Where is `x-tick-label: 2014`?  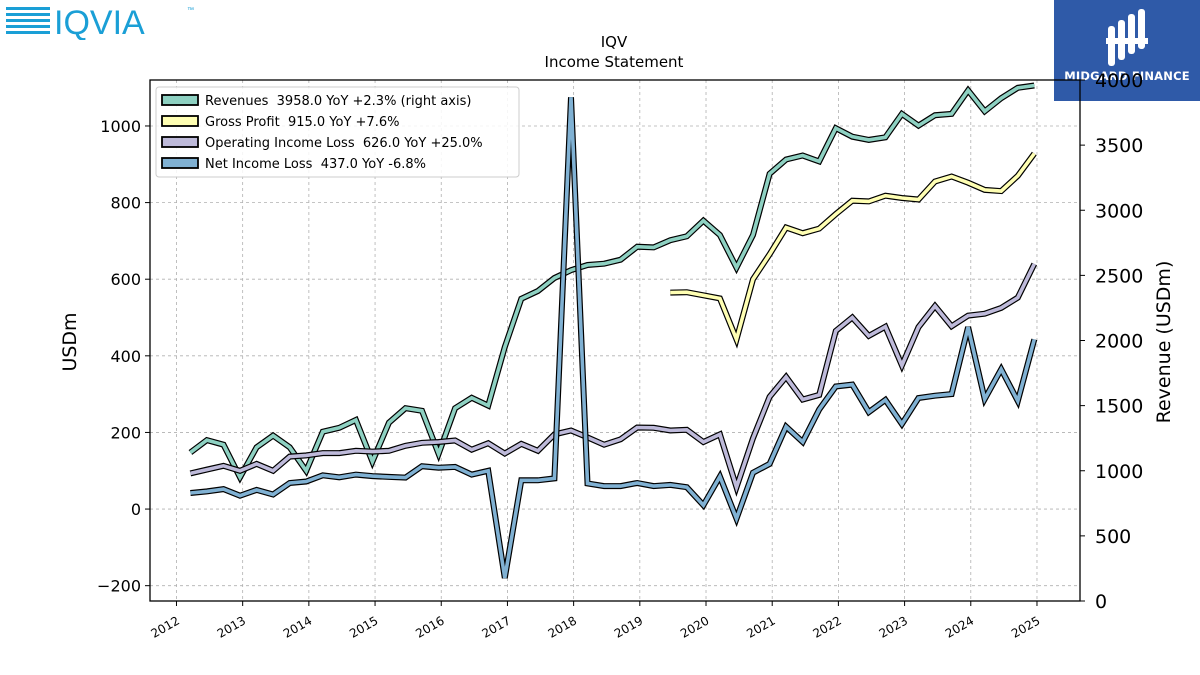
x-tick-label: 2014 is located at coordinates (297, 626).